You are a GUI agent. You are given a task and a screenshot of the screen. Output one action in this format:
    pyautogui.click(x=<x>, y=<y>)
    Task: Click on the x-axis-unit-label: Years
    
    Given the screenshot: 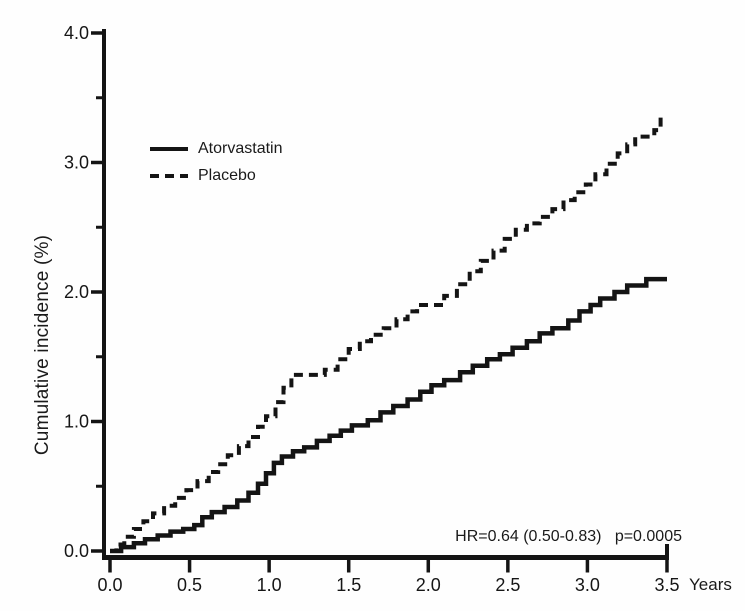 What is the action you would take?
    pyautogui.click(x=710, y=584)
    